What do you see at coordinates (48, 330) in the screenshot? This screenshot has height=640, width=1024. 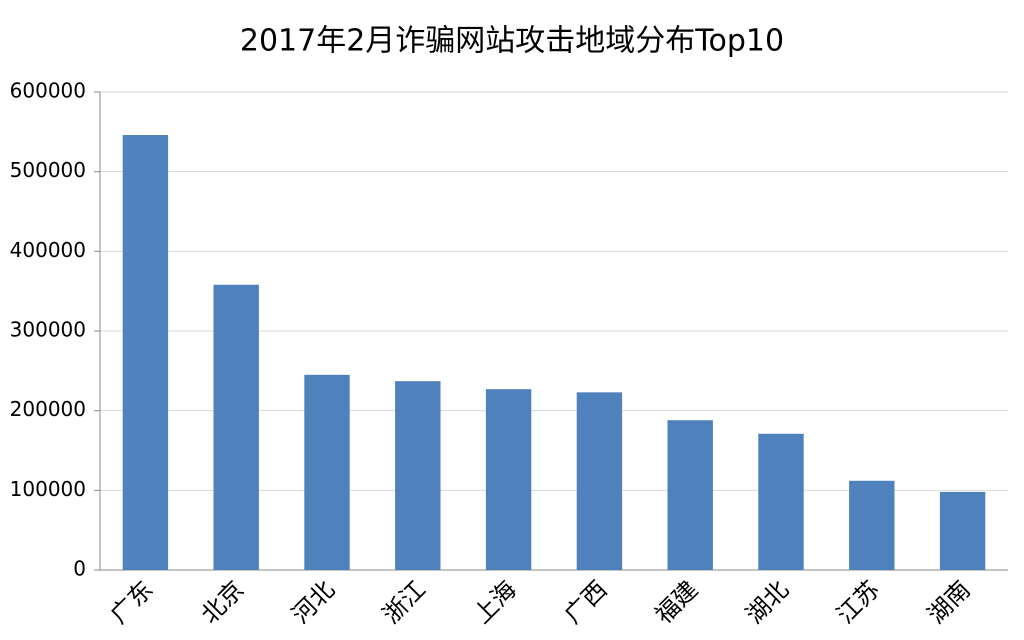 I see `y-tick-label: 300000` at bounding box center [48, 330].